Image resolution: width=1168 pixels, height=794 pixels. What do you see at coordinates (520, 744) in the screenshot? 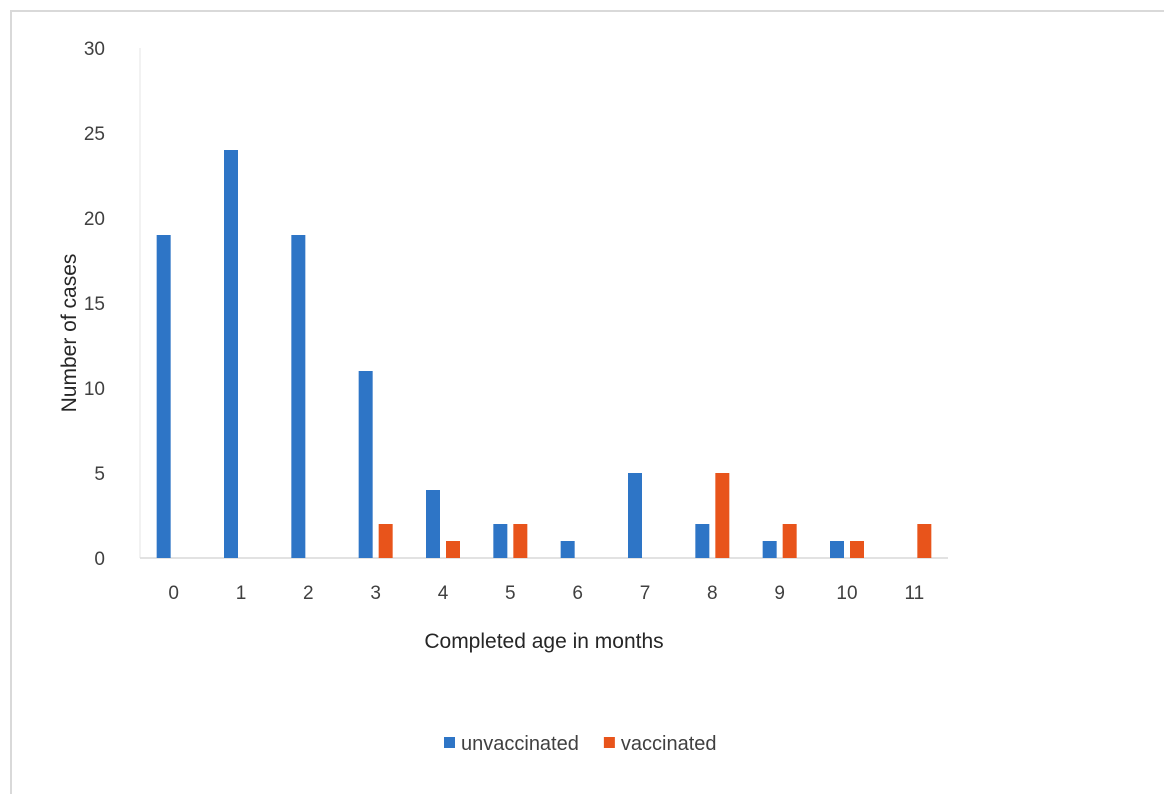
I see `legend-label-unvaccinated: unvaccinated` at bounding box center [520, 744].